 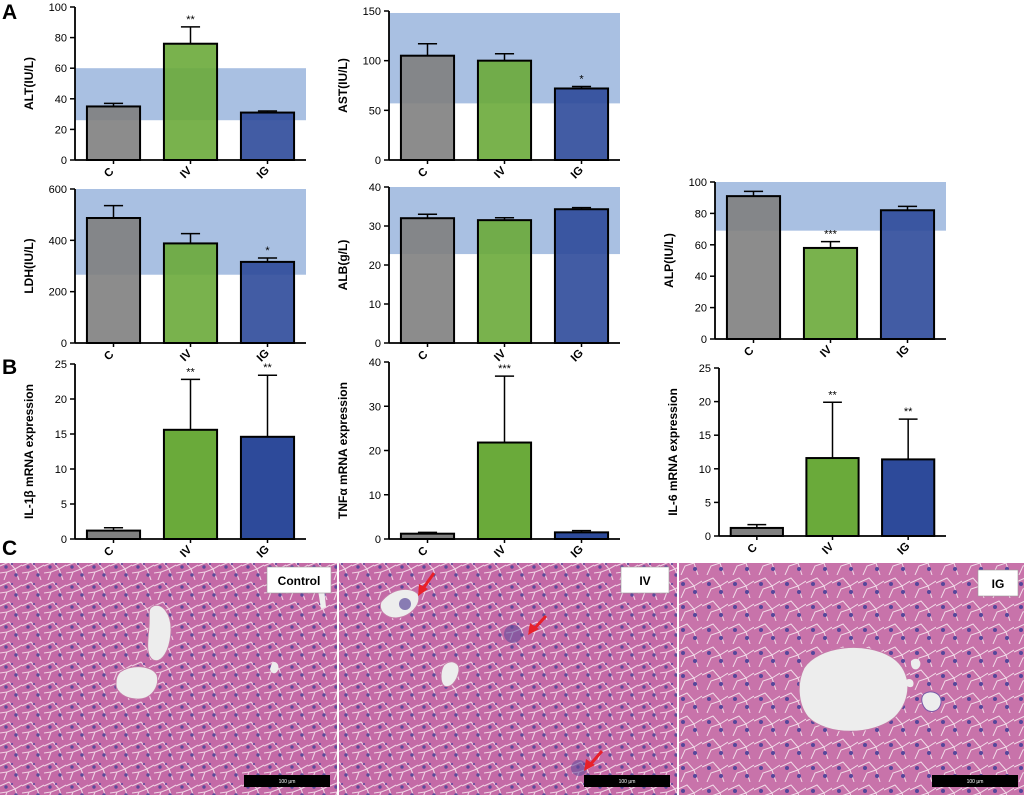 I want to click on y-tick-label: 5, so click(x=64, y=505).